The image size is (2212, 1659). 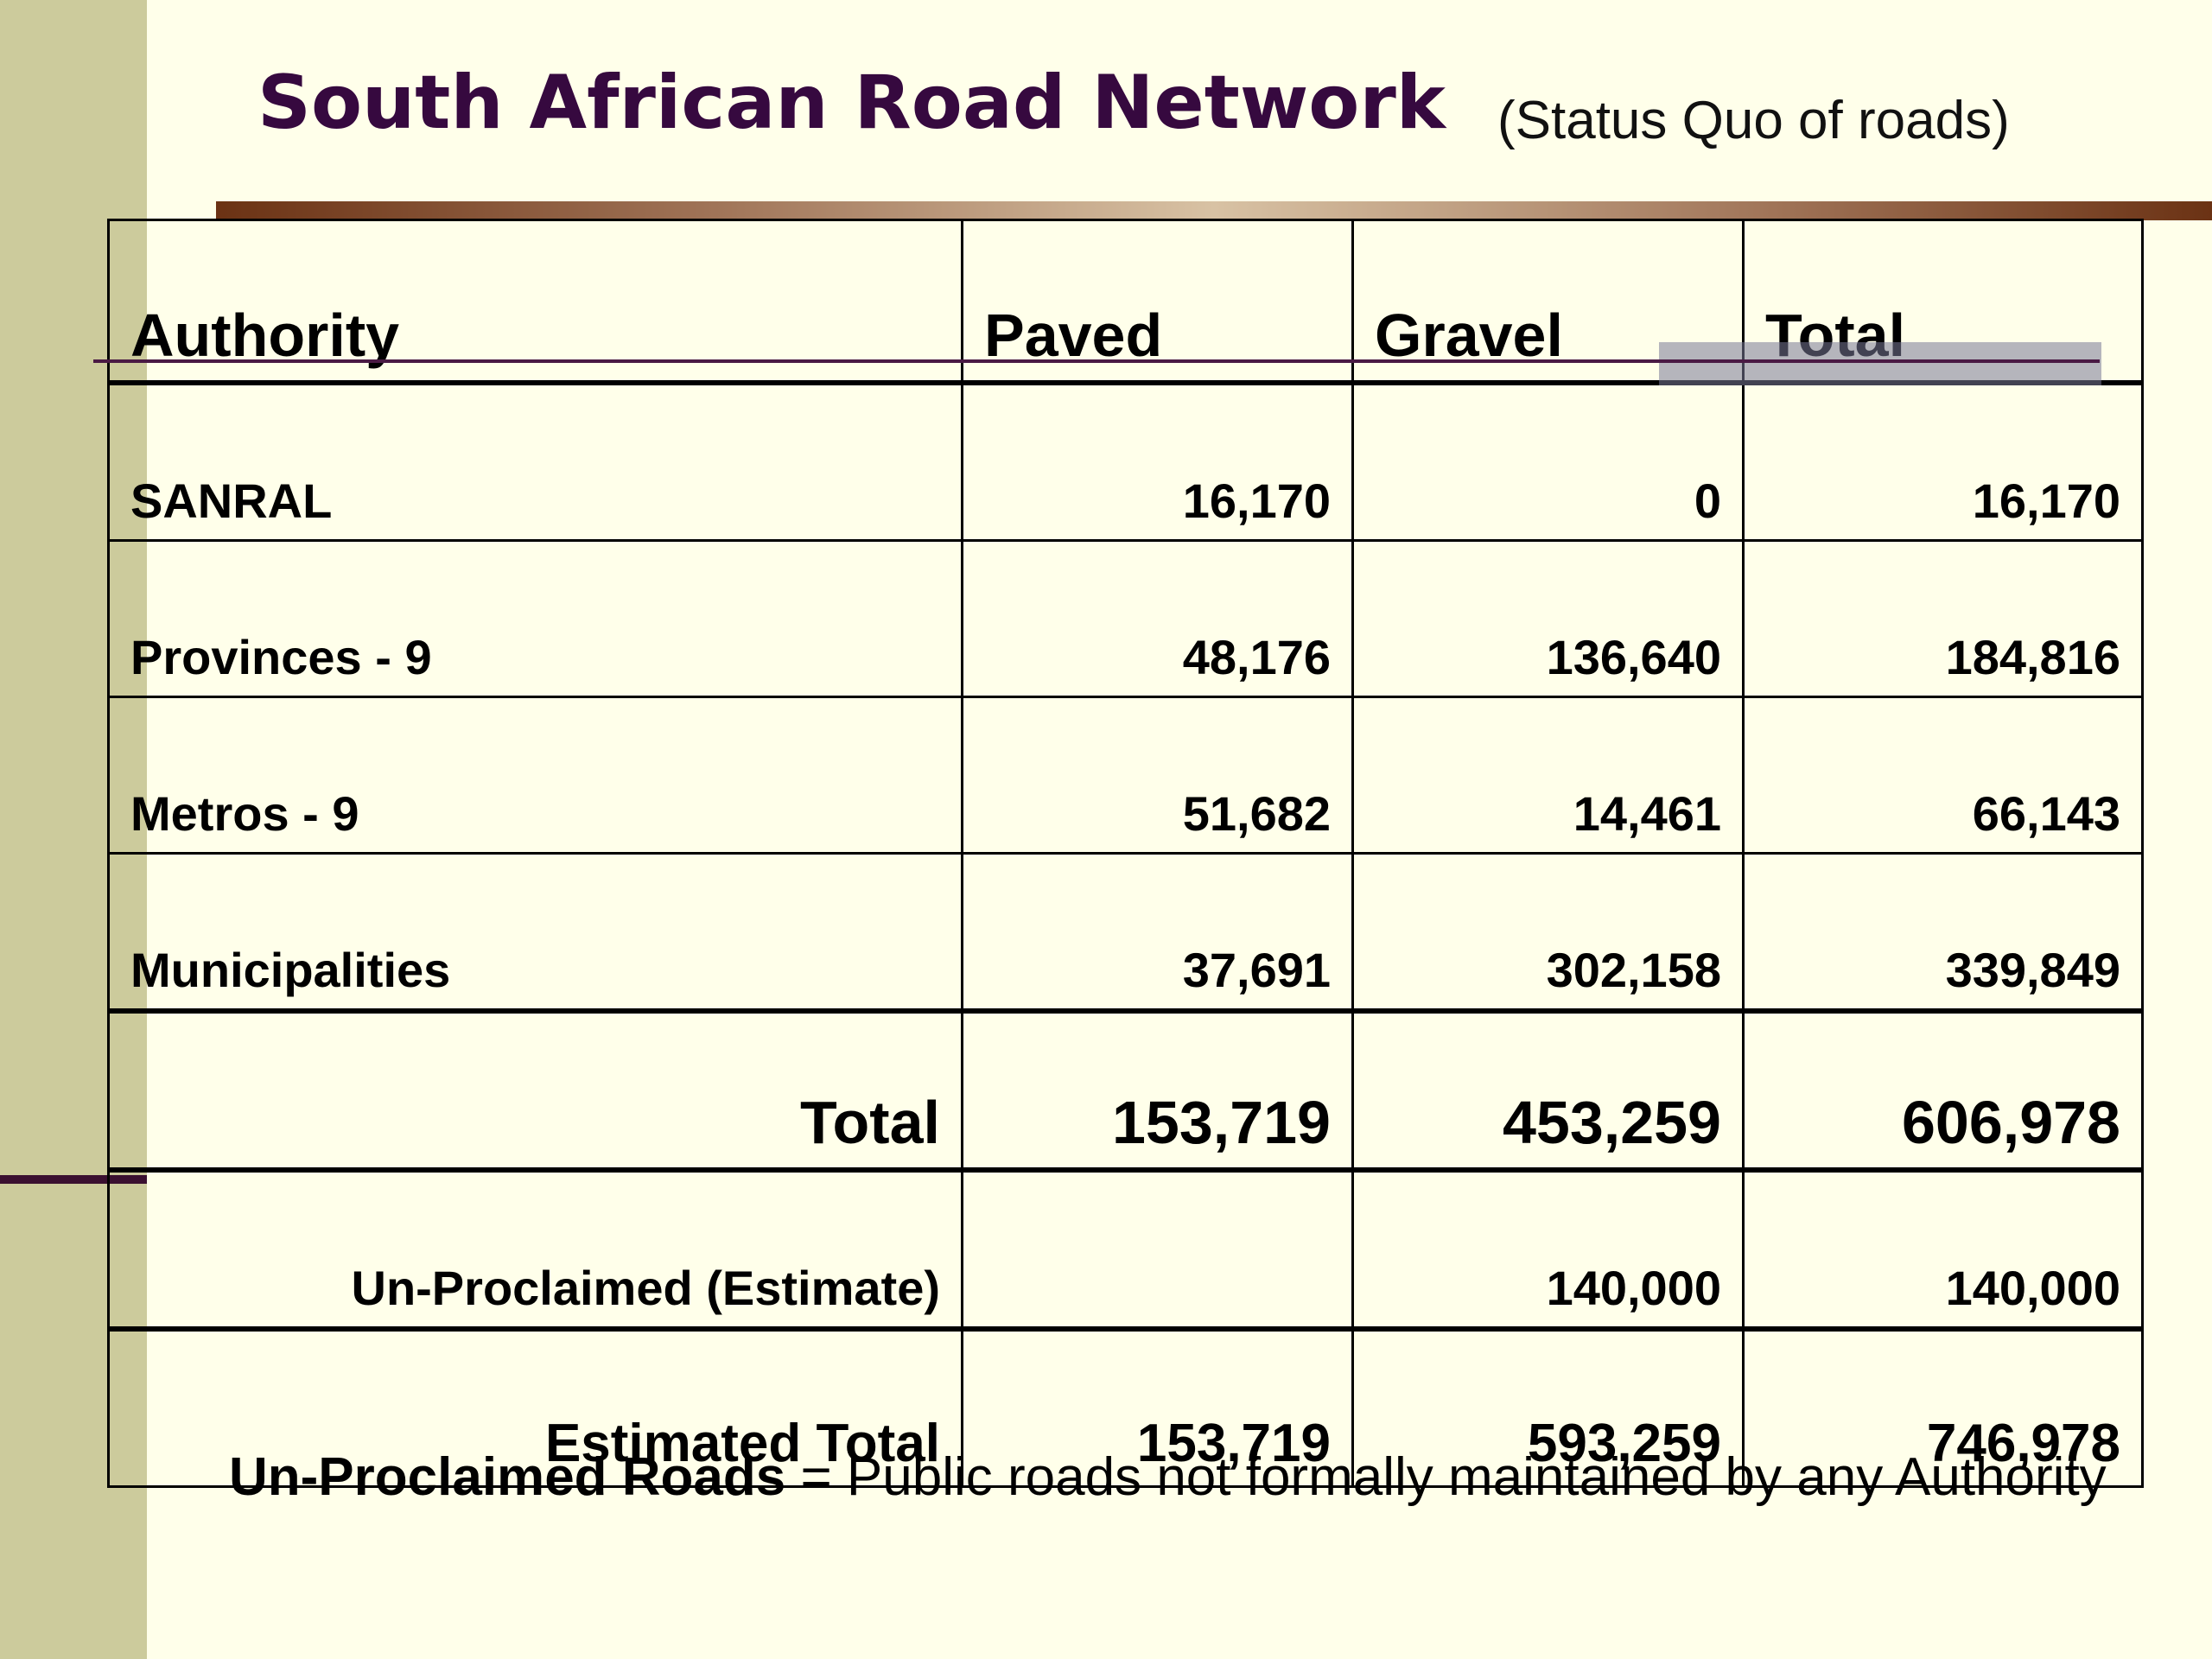 What do you see at coordinates (535, 618) in the screenshot?
I see `authority-cell: Provinces - 9` at bounding box center [535, 618].